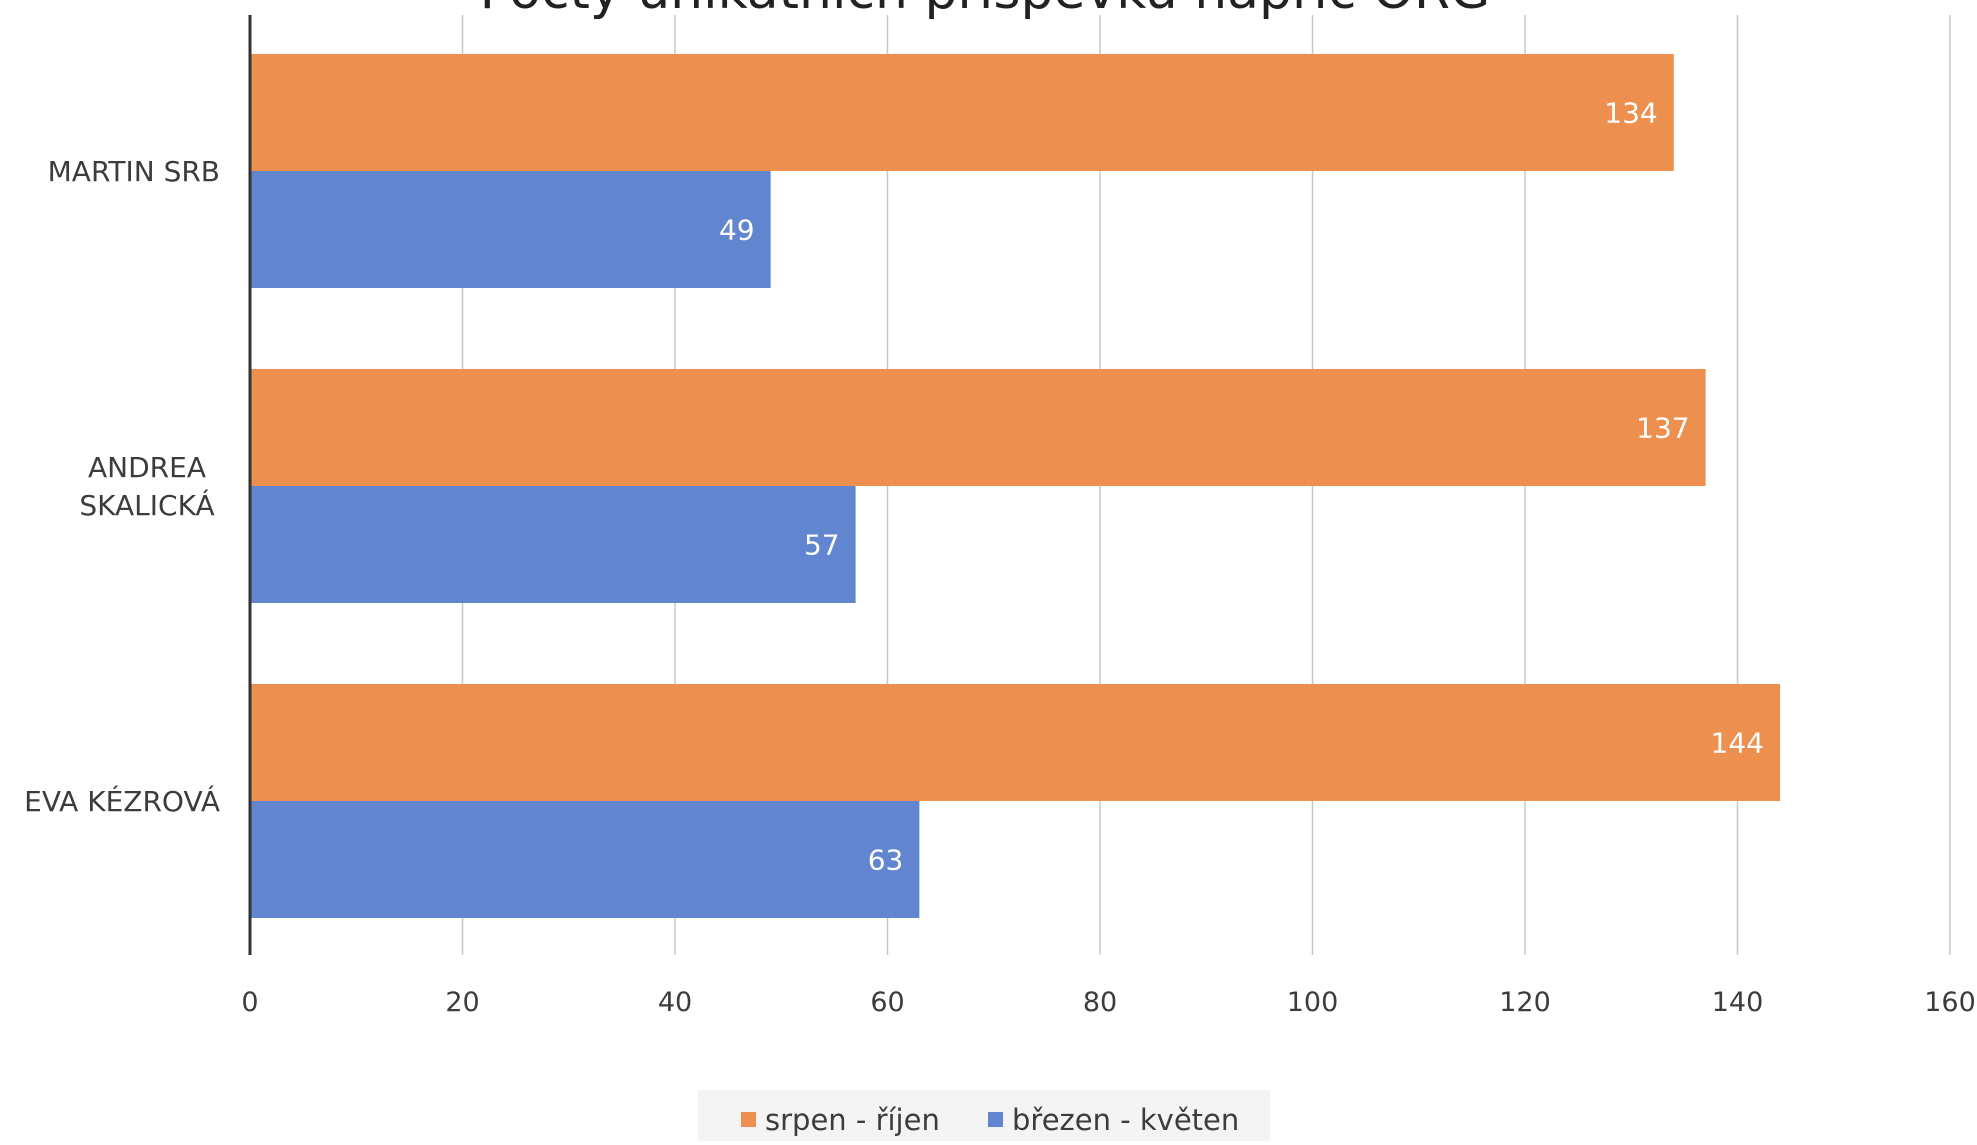 This screenshot has width=1977, height=1145. Describe the element at coordinates (1662, 428) in the screenshot. I see `data-label: 137` at that location.